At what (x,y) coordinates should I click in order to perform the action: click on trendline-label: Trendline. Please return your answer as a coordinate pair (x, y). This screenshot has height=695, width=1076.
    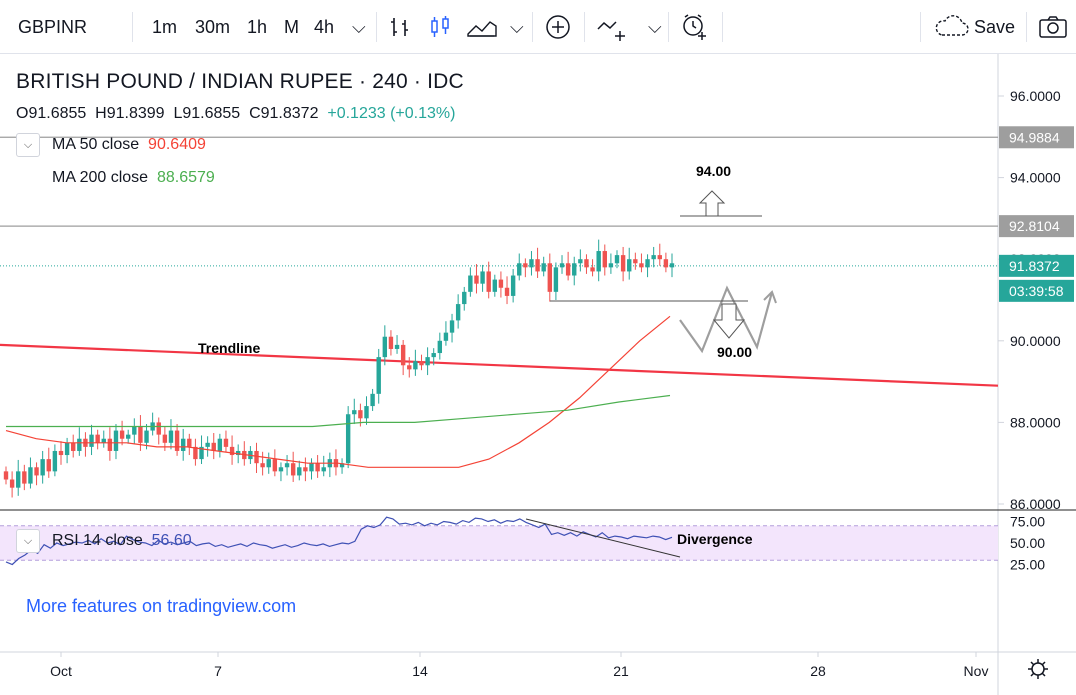
    Looking at the image, I should click on (229, 348).